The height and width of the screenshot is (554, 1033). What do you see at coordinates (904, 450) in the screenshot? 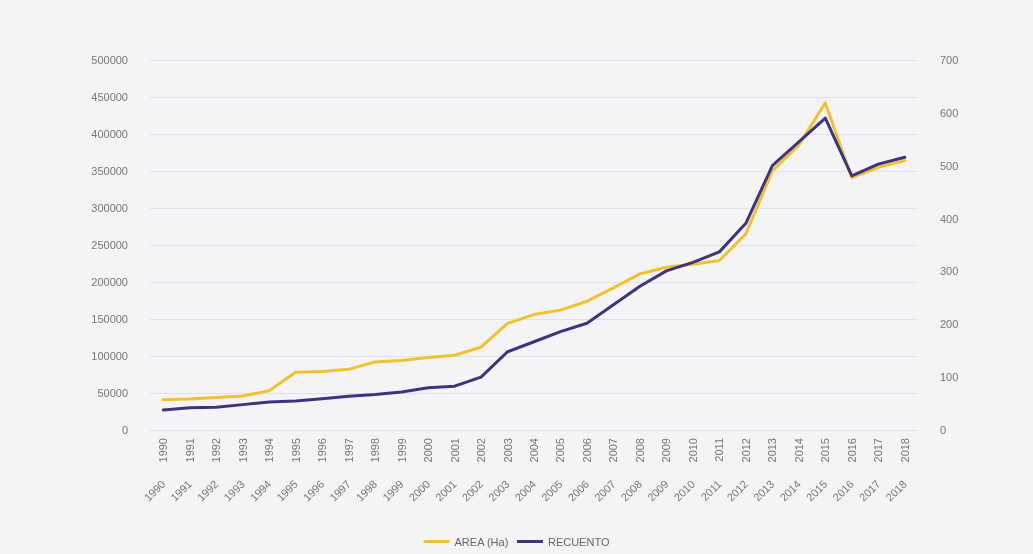
I see `x-tick-label: 2018` at bounding box center [904, 450].